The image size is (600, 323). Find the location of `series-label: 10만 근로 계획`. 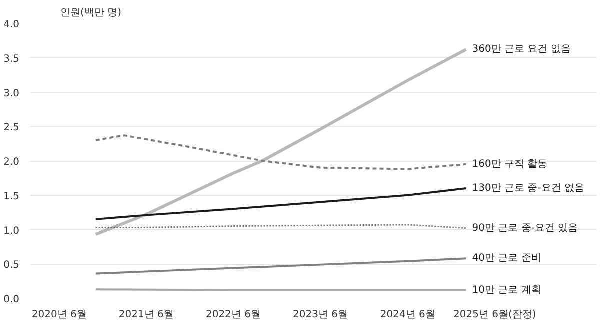

series-label: 10만 근로 계획 is located at coordinates (507, 290).